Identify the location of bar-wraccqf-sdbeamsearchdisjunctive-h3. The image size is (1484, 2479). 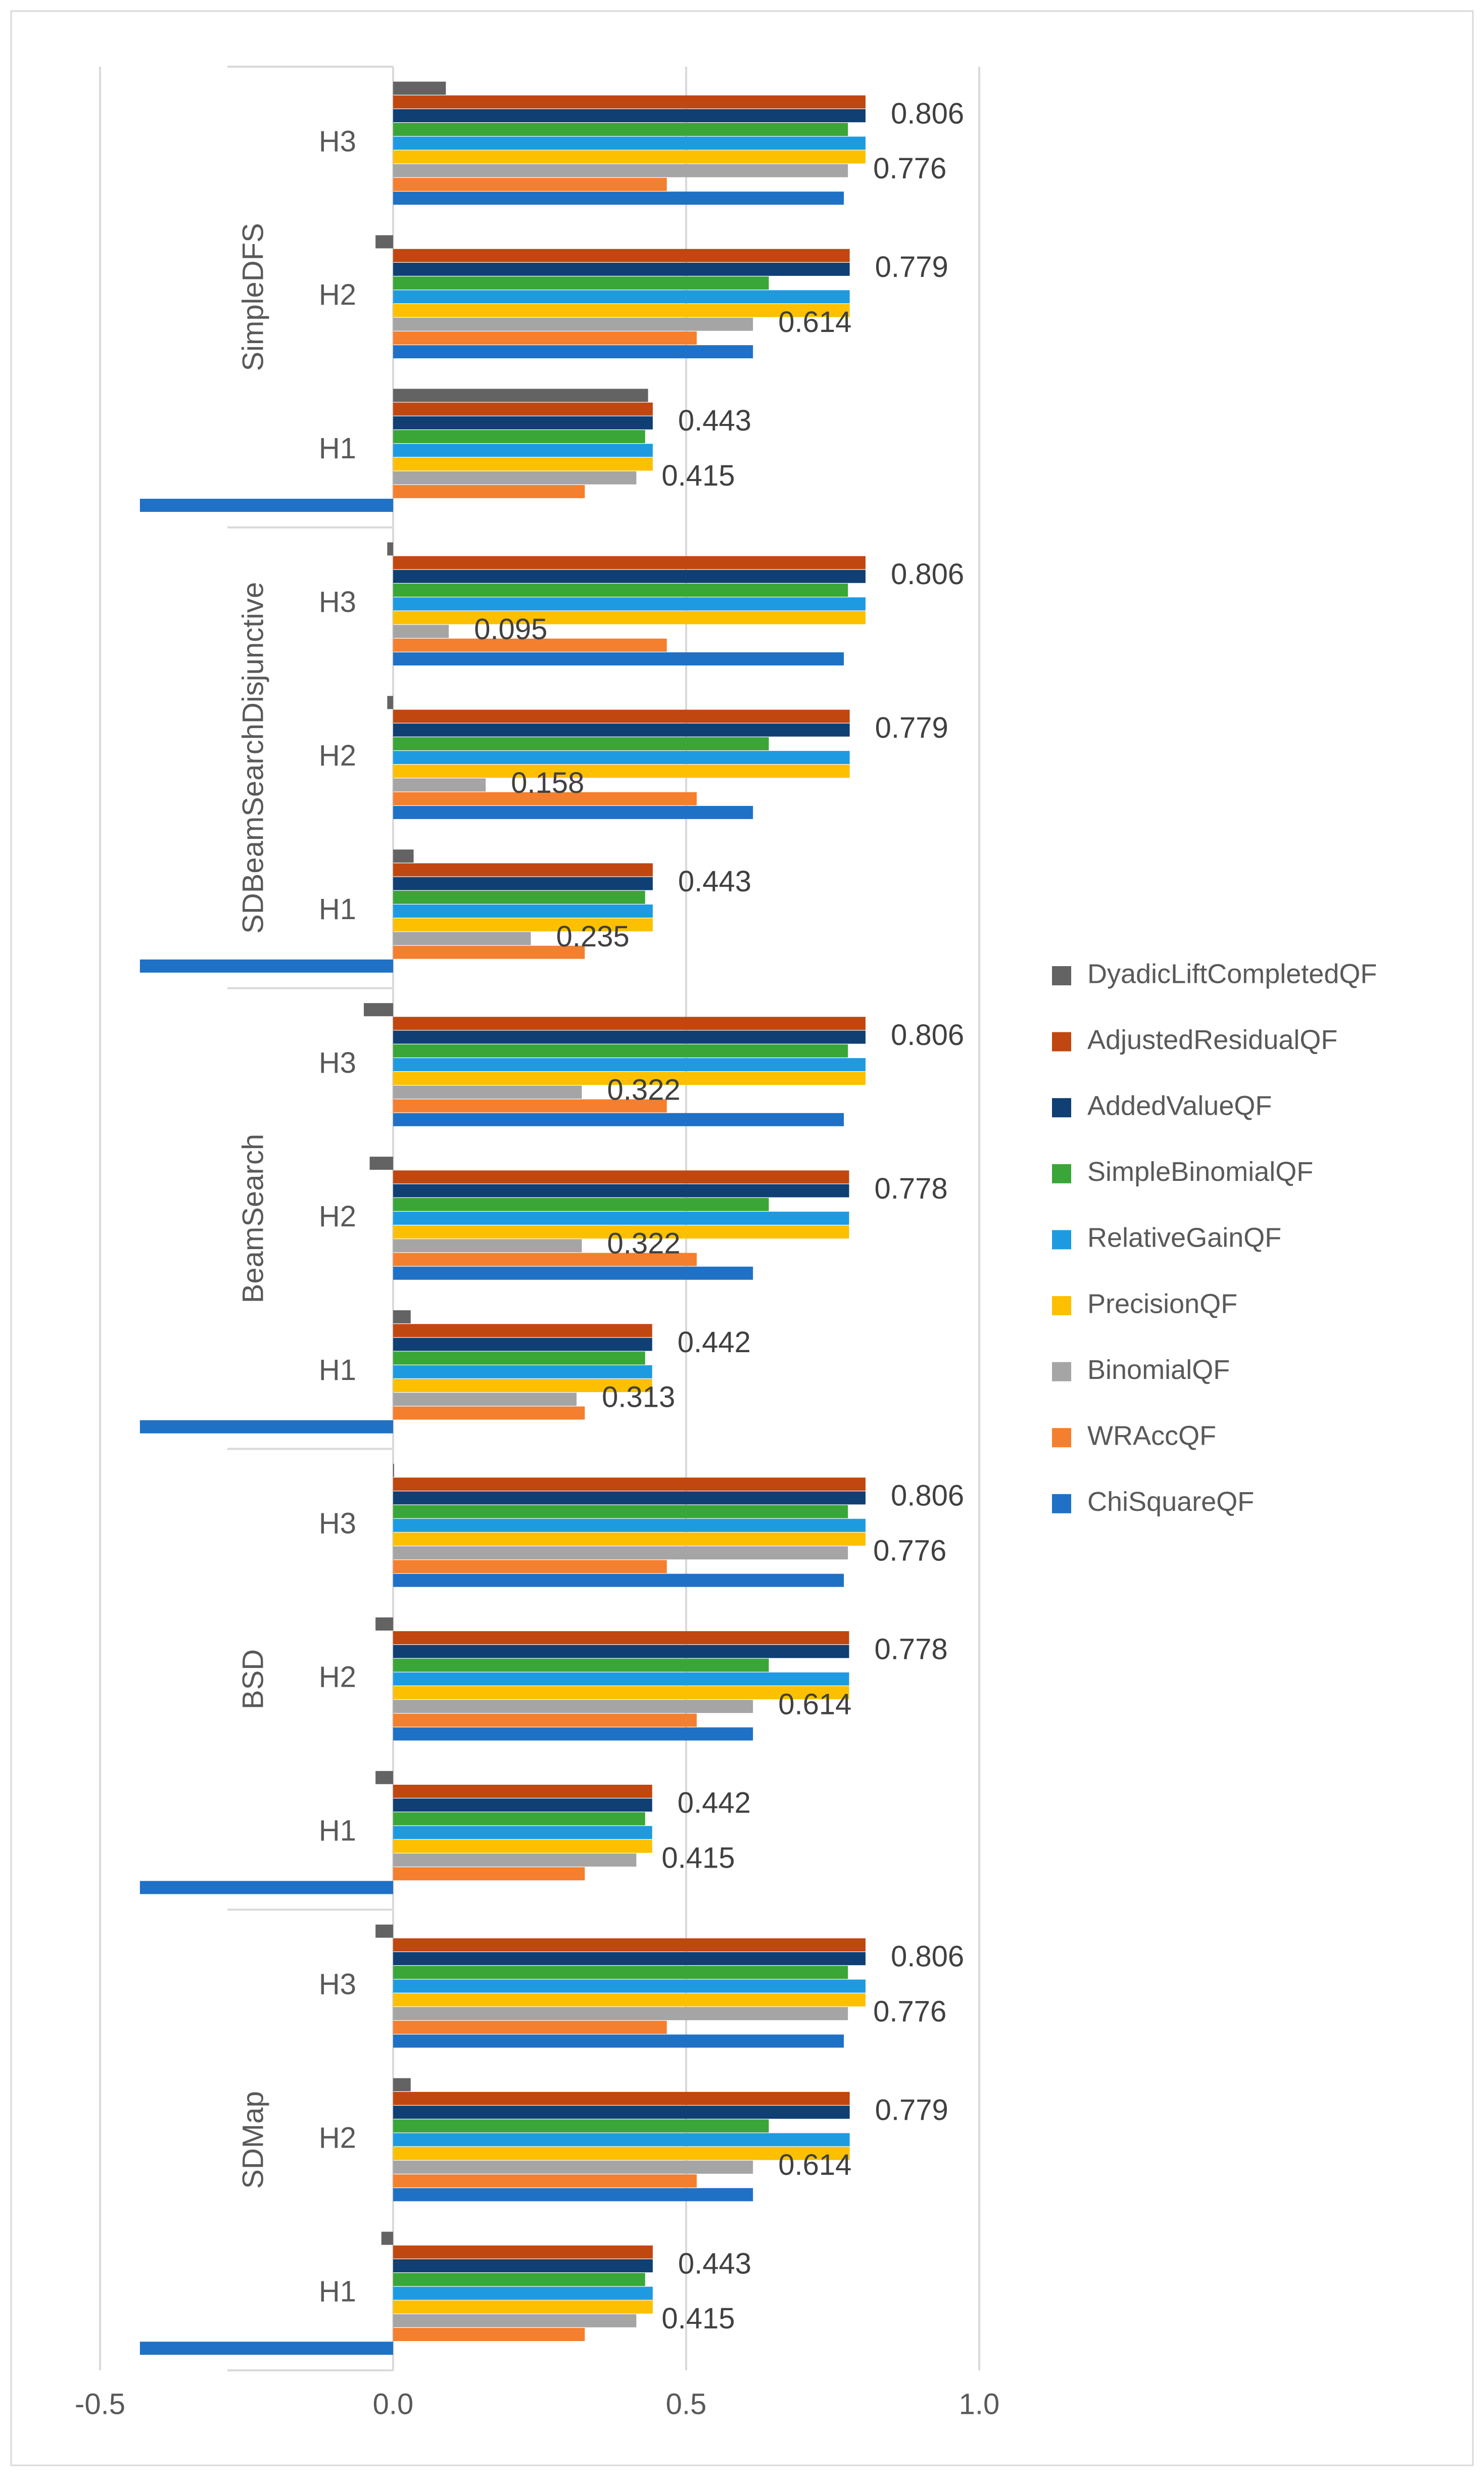
(530, 645).